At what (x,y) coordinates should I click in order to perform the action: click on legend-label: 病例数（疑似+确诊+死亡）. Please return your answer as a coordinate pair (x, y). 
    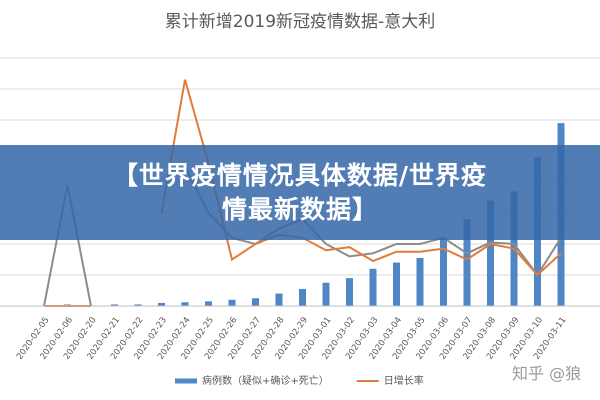
    Looking at the image, I should click on (265, 380).